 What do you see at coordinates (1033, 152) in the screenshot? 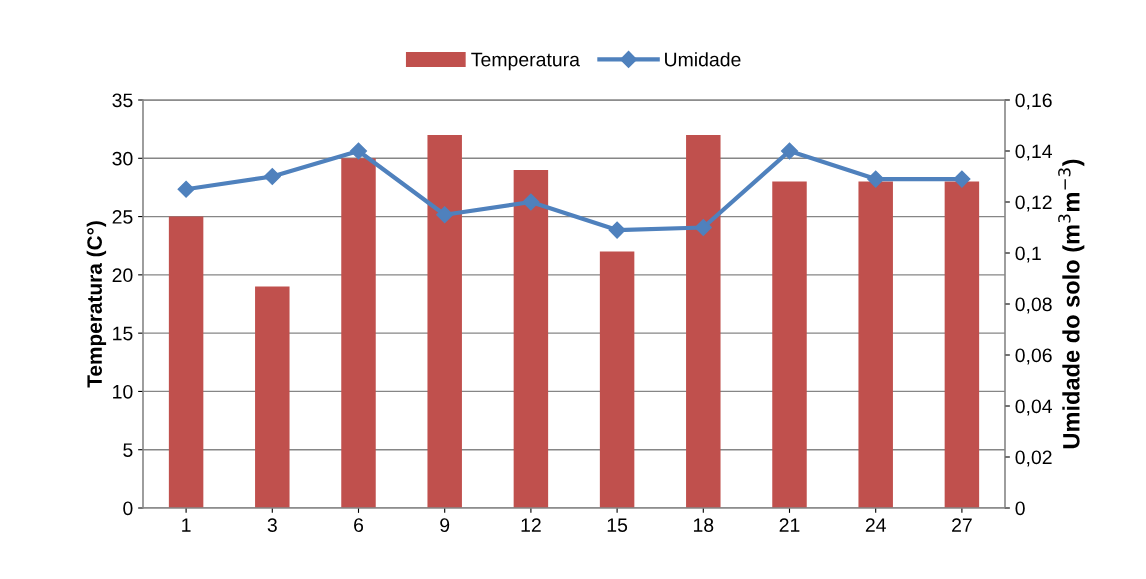
I see `y2-tick-label: 0,14` at bounding box center [1033, 152].